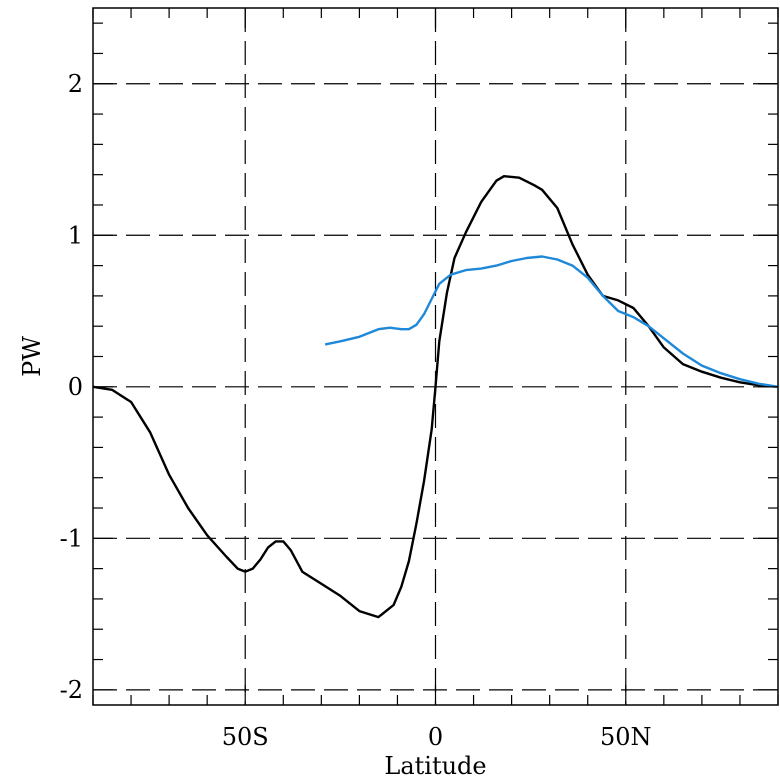 Image resolution: width=780 pixels, height=778 pixels. I want to click on y-axis-label: PW, so click(32, 356).